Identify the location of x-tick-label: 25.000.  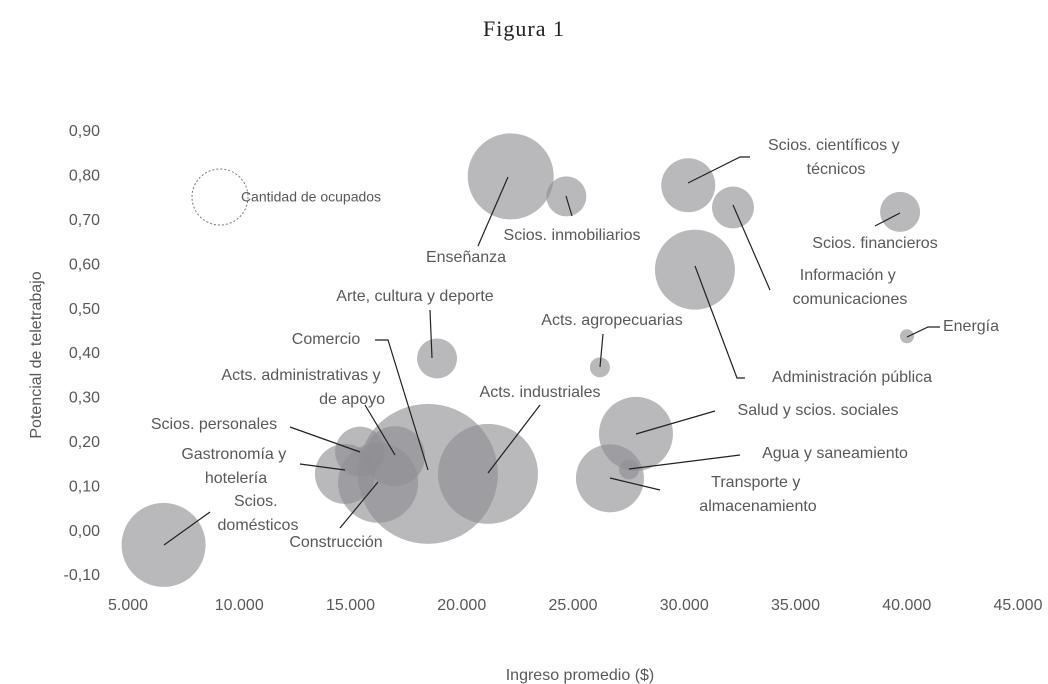
(573, 605).